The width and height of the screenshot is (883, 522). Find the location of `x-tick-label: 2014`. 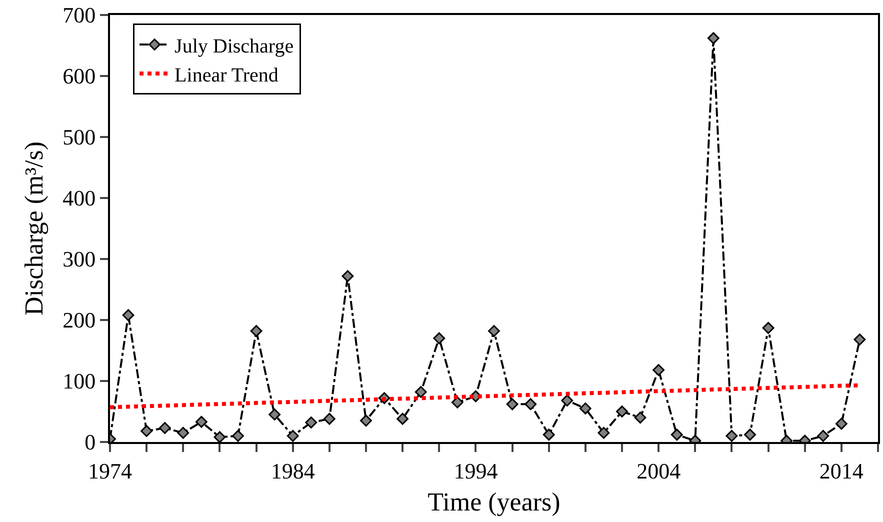

x-tick-label: 2014 is located at coordinates (841, 471).